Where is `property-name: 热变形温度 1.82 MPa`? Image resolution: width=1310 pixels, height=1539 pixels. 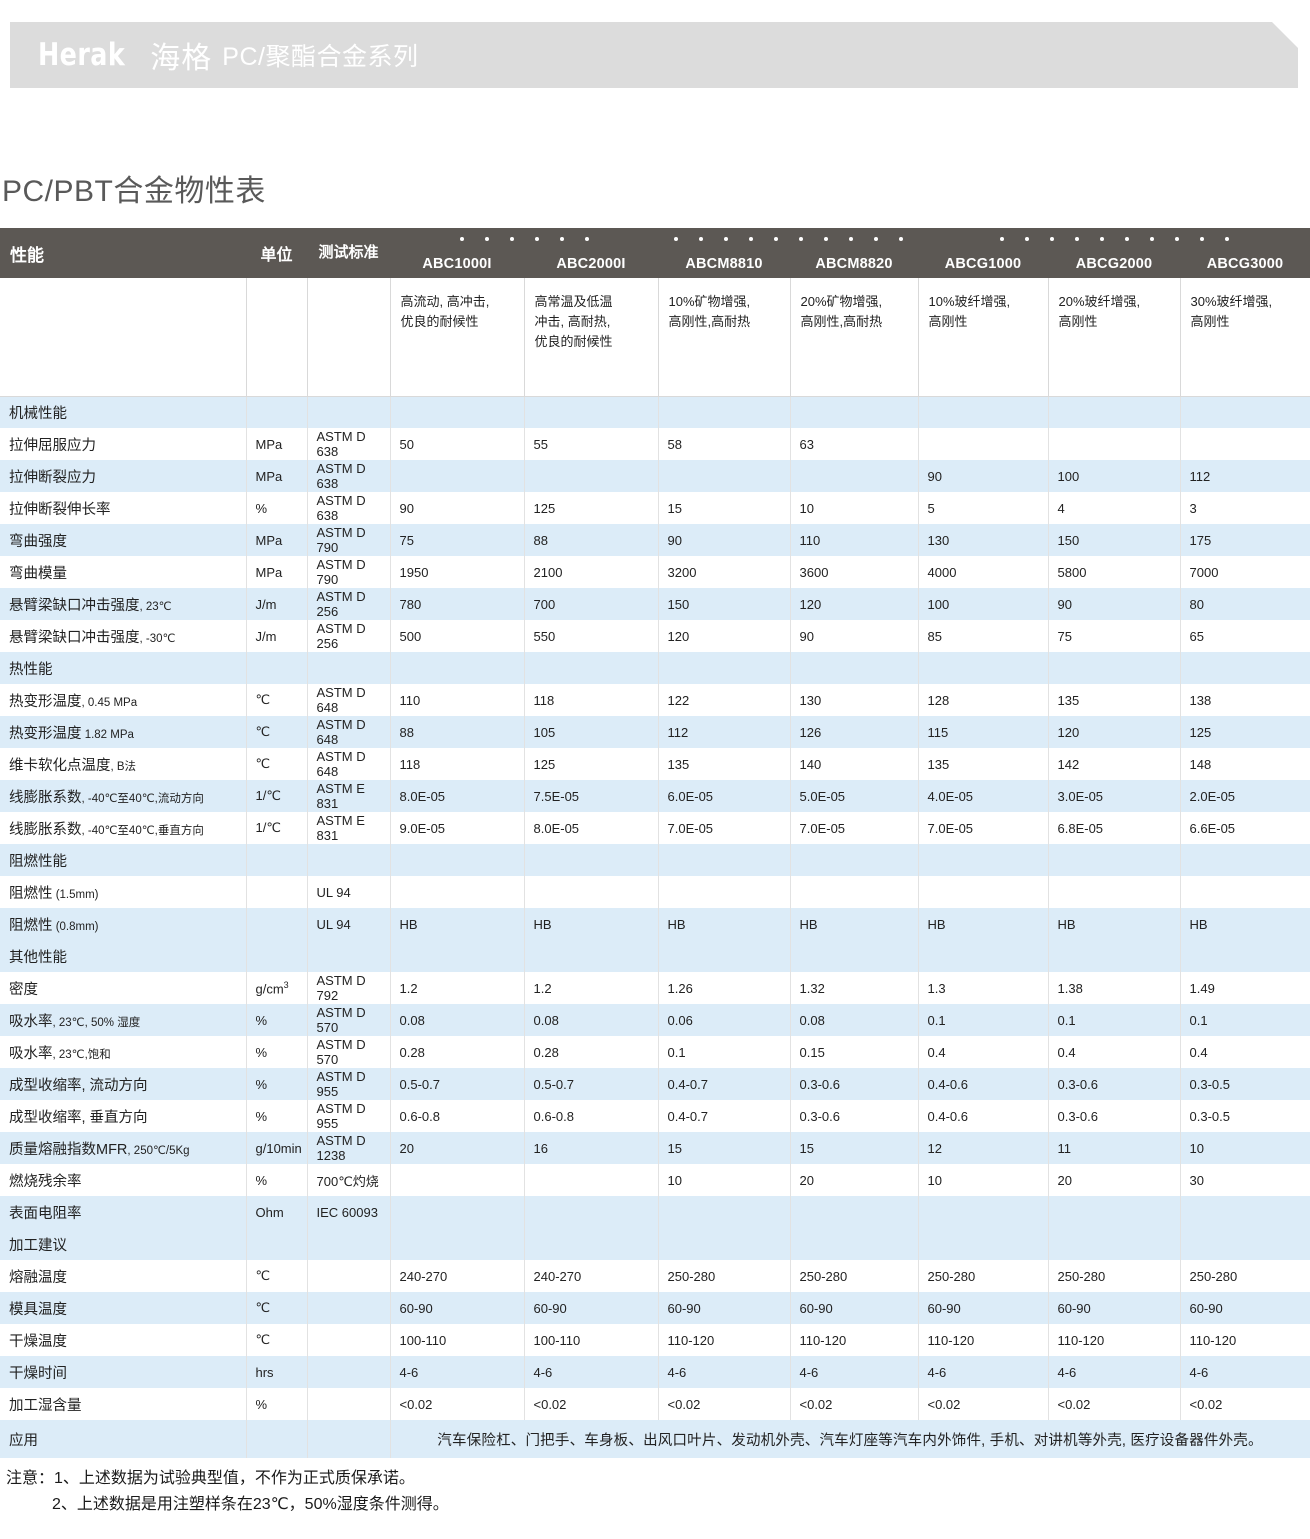 property-name: 热变形温度 1.82 MPa is located at coordinates (123, 732).